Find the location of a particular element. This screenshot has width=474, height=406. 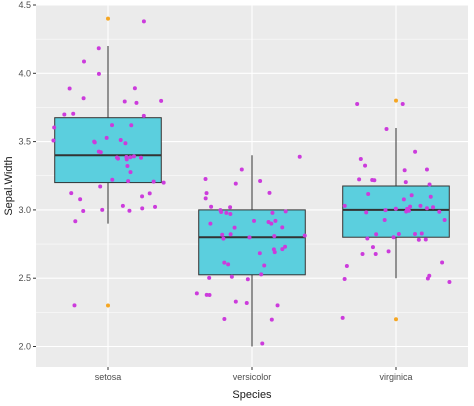

y-tick-labels: 2.0 2.5 3.0 3.5 4.0 4.5 is located at coordinates (27, 176).